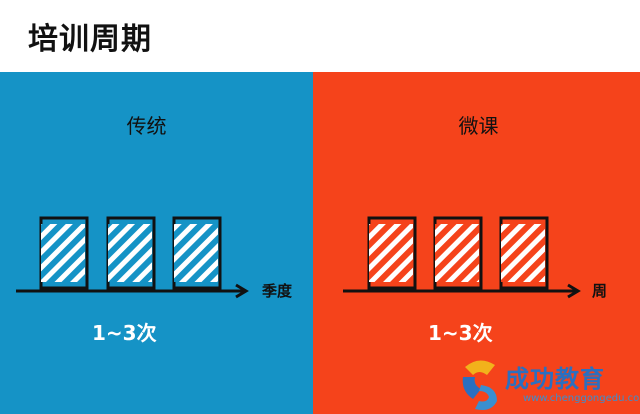 This screenshot has width=640, height=414. I want to click on microlesson-count: 1~3次, so click(460, 333).